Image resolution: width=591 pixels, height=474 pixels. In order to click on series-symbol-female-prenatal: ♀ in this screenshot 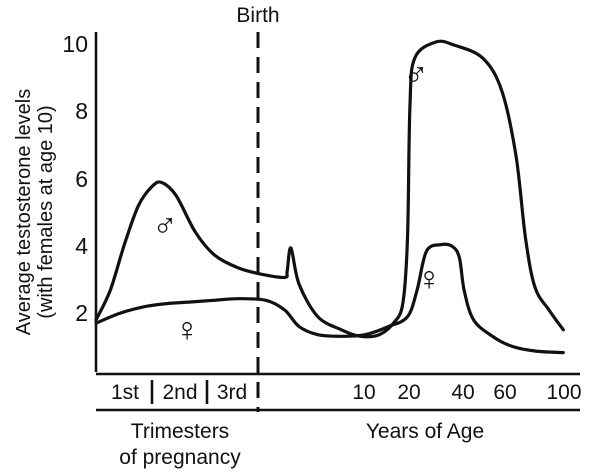, I will do `click(187, 330)`.